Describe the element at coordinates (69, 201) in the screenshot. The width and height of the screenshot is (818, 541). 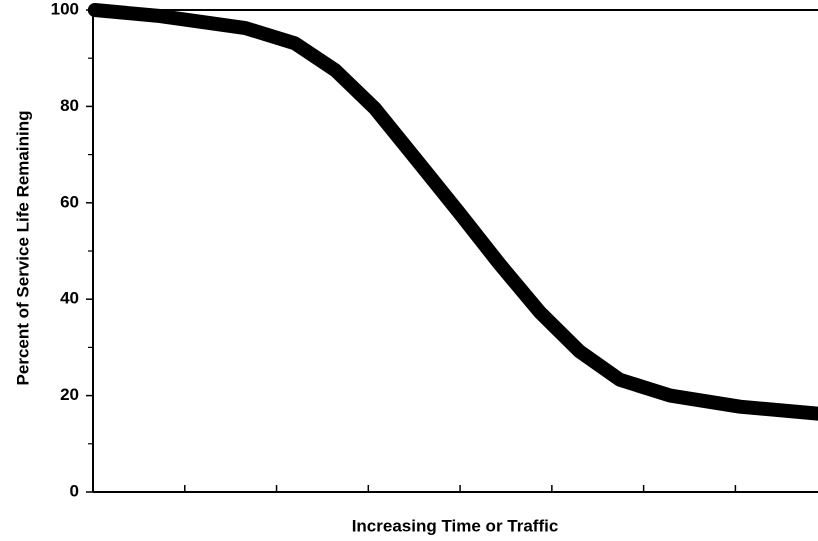
I see `y-tick-label: 60` at that location.